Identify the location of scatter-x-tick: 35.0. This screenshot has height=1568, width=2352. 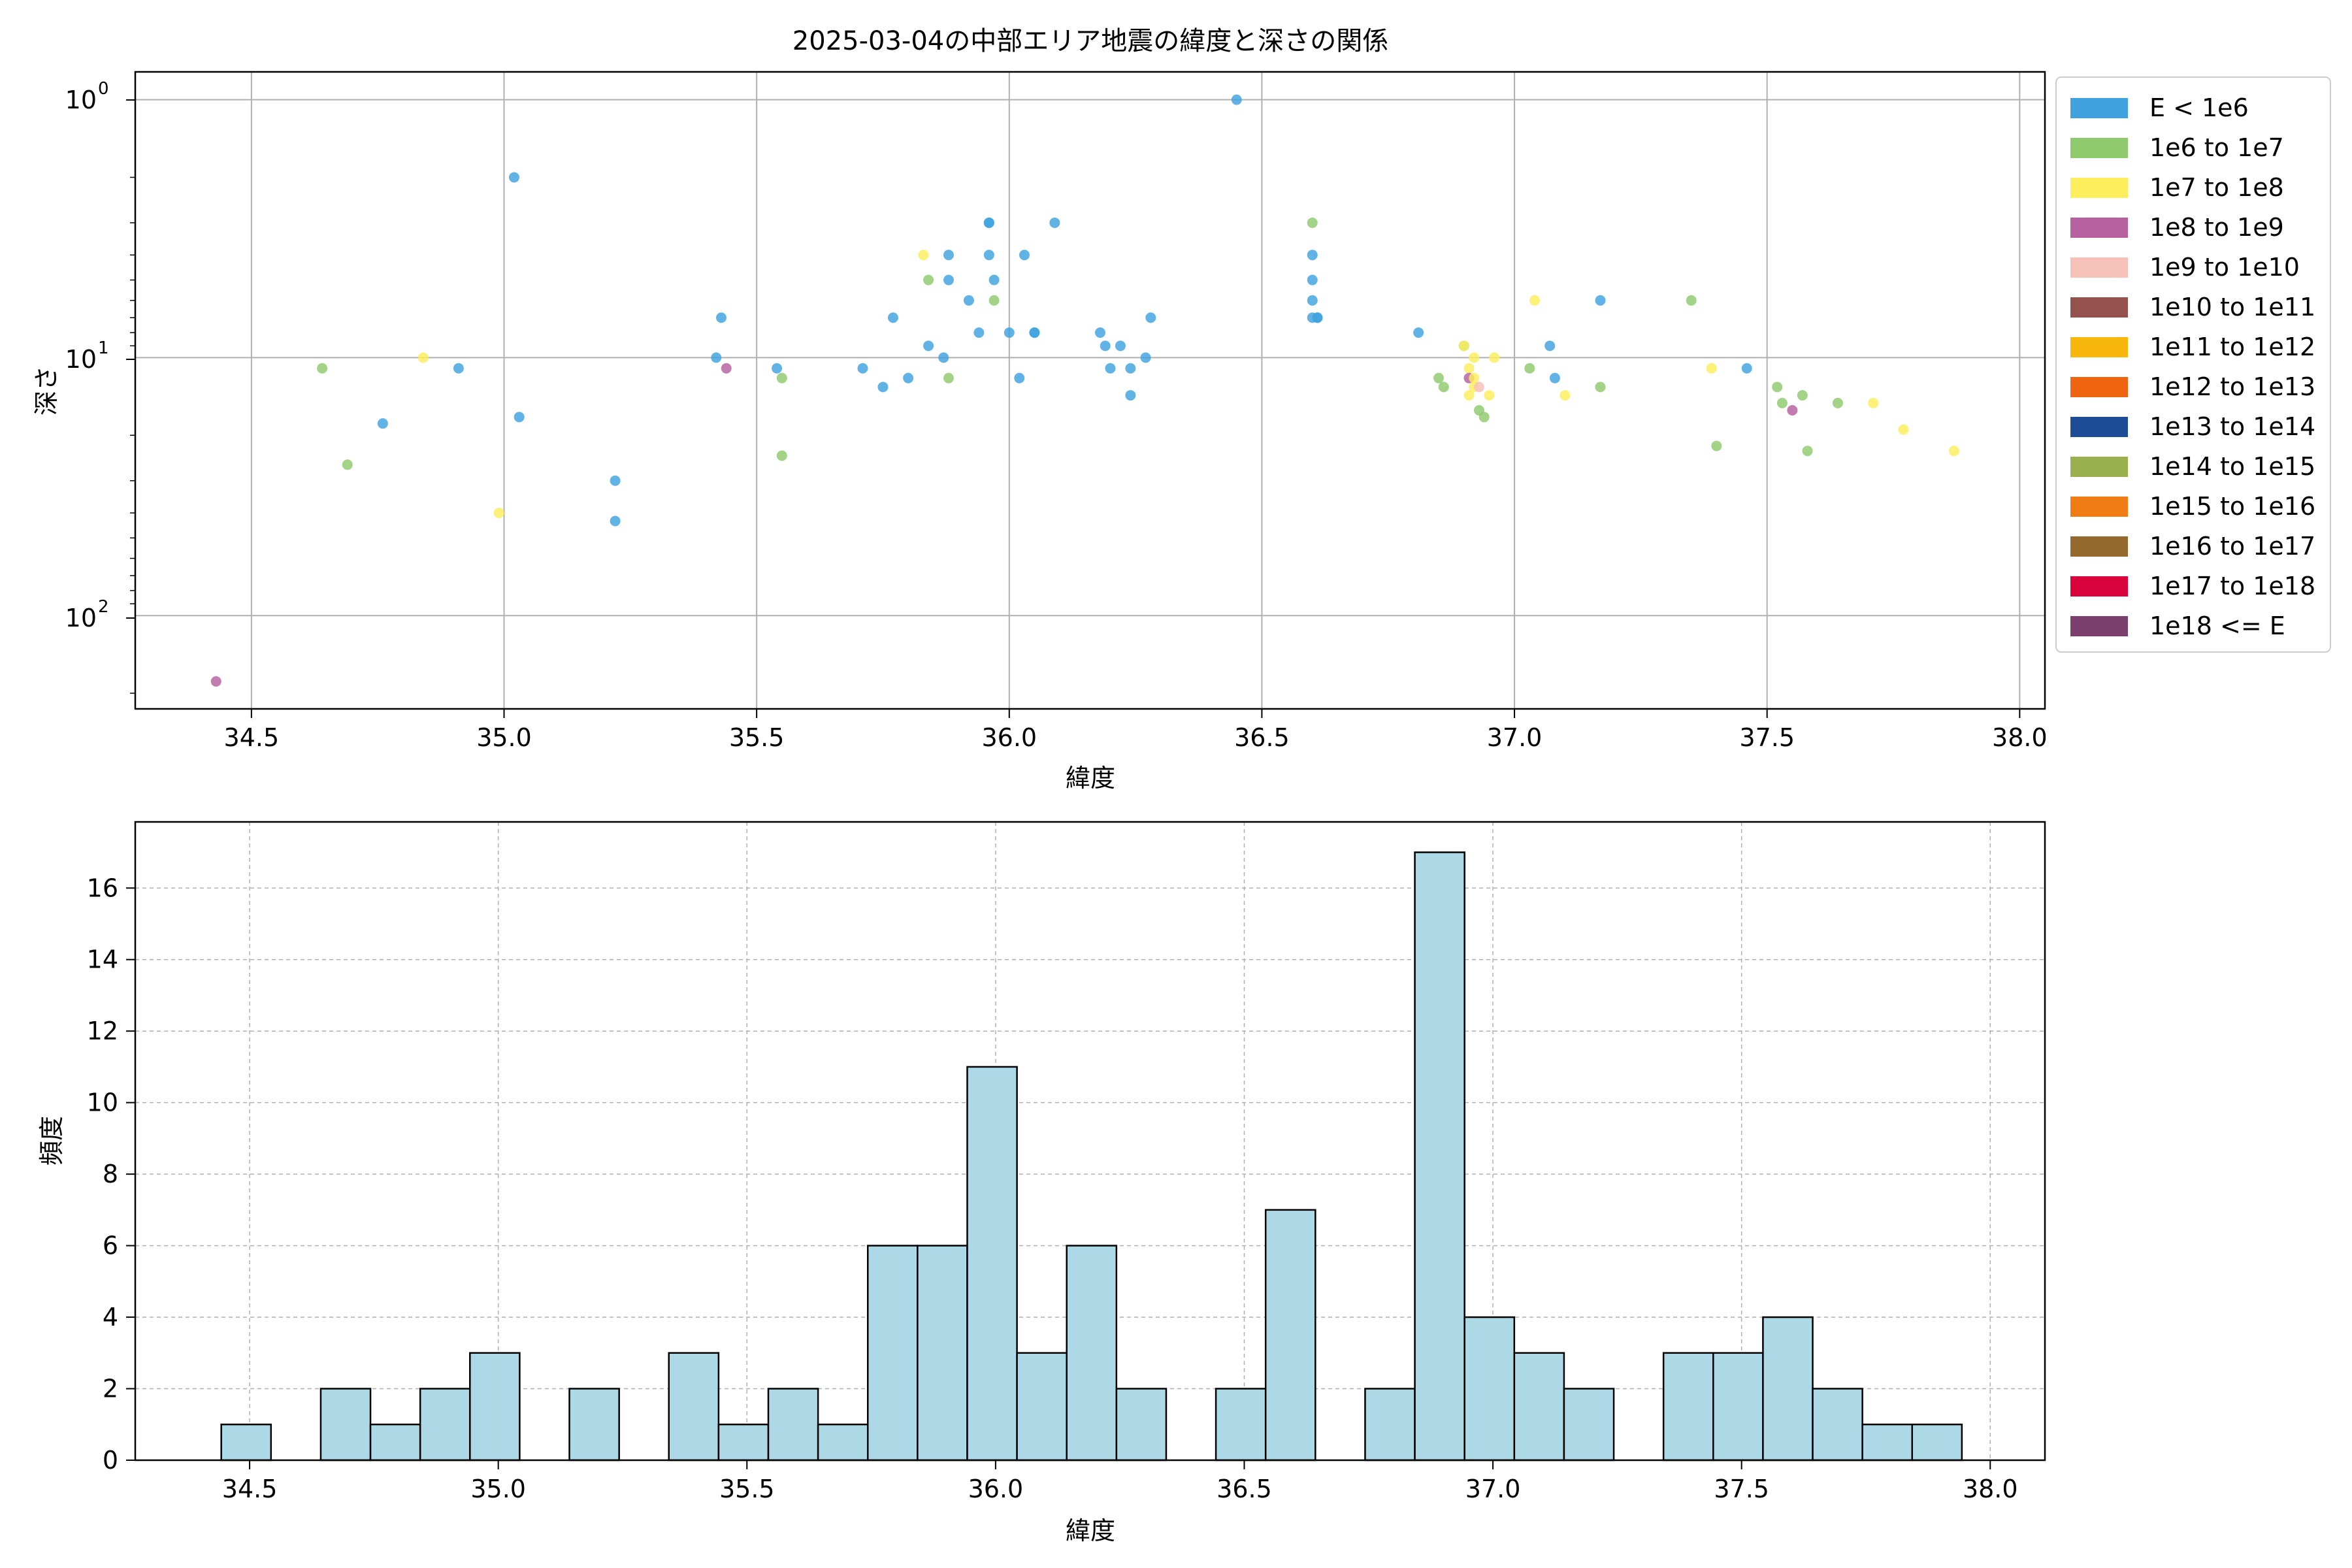
(504, 730).